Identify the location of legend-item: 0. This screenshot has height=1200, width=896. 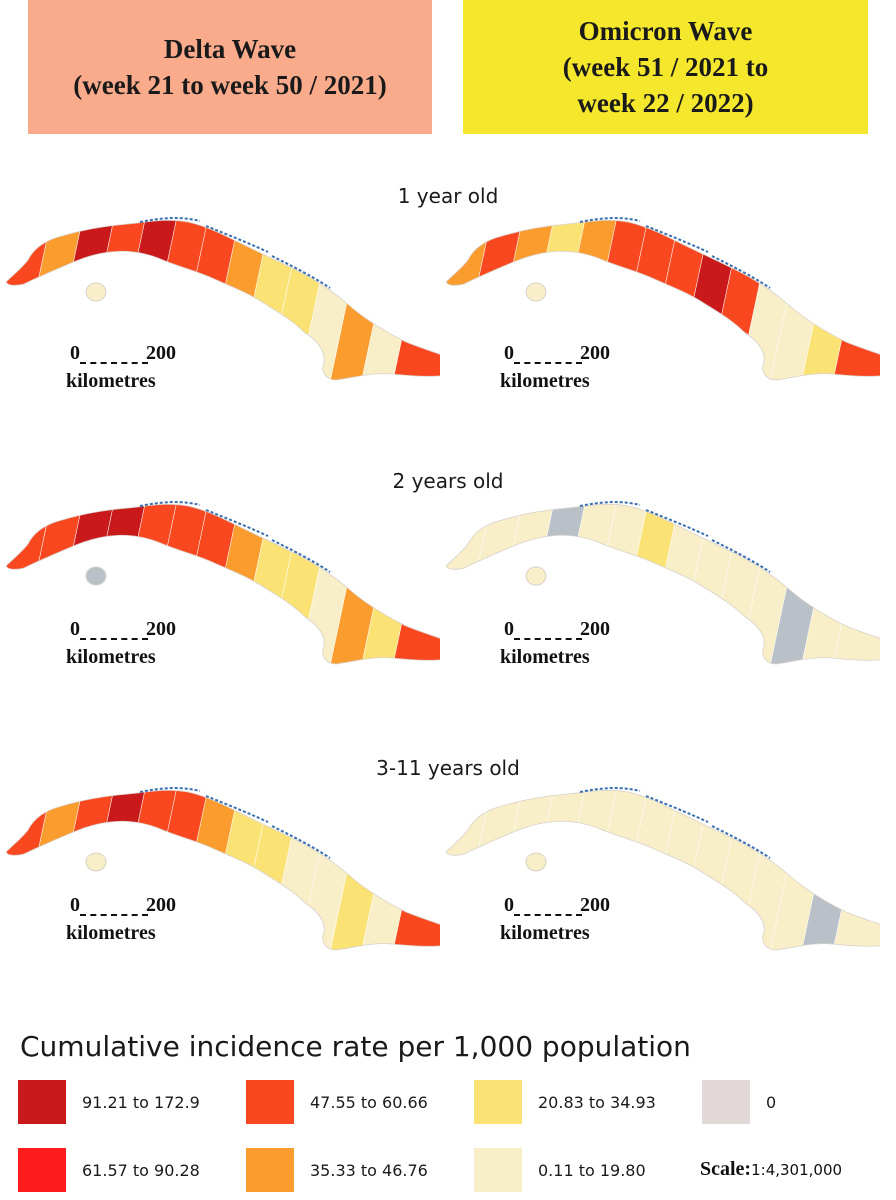
(739, 1102).